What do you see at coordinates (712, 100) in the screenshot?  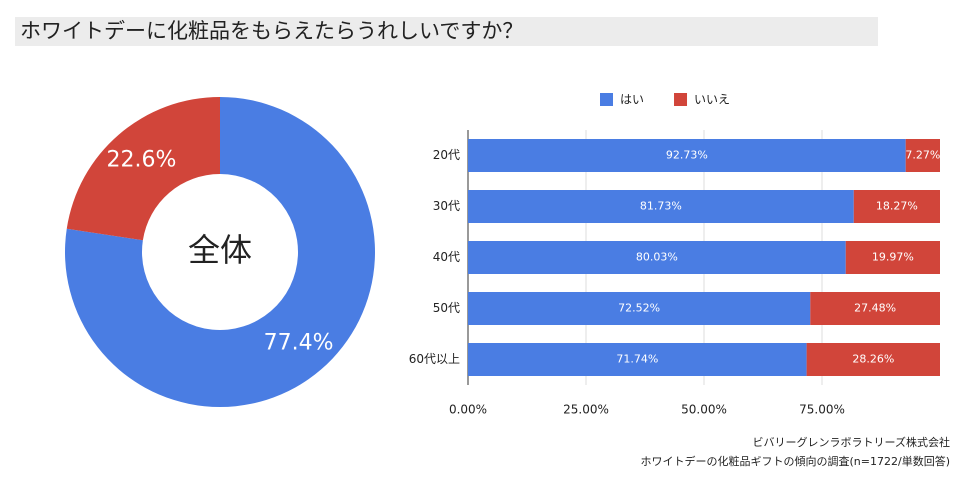 I see `legend-label: いいえ` at bounding box center [712, 100].